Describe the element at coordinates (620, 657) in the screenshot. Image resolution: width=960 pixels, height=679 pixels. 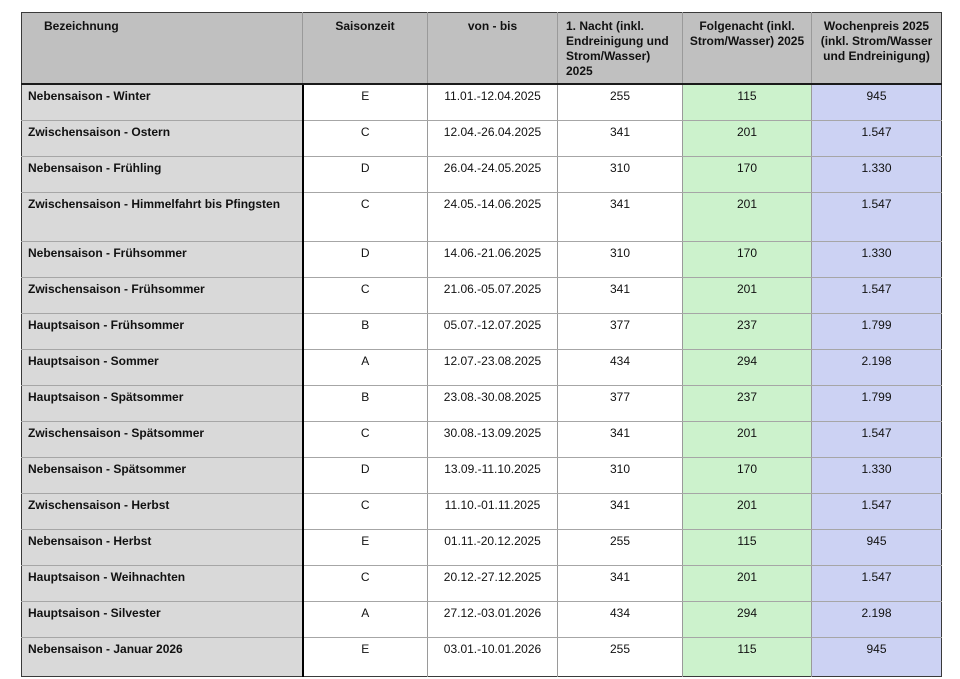
I see `cell-erste-nacht: 255` at that location.